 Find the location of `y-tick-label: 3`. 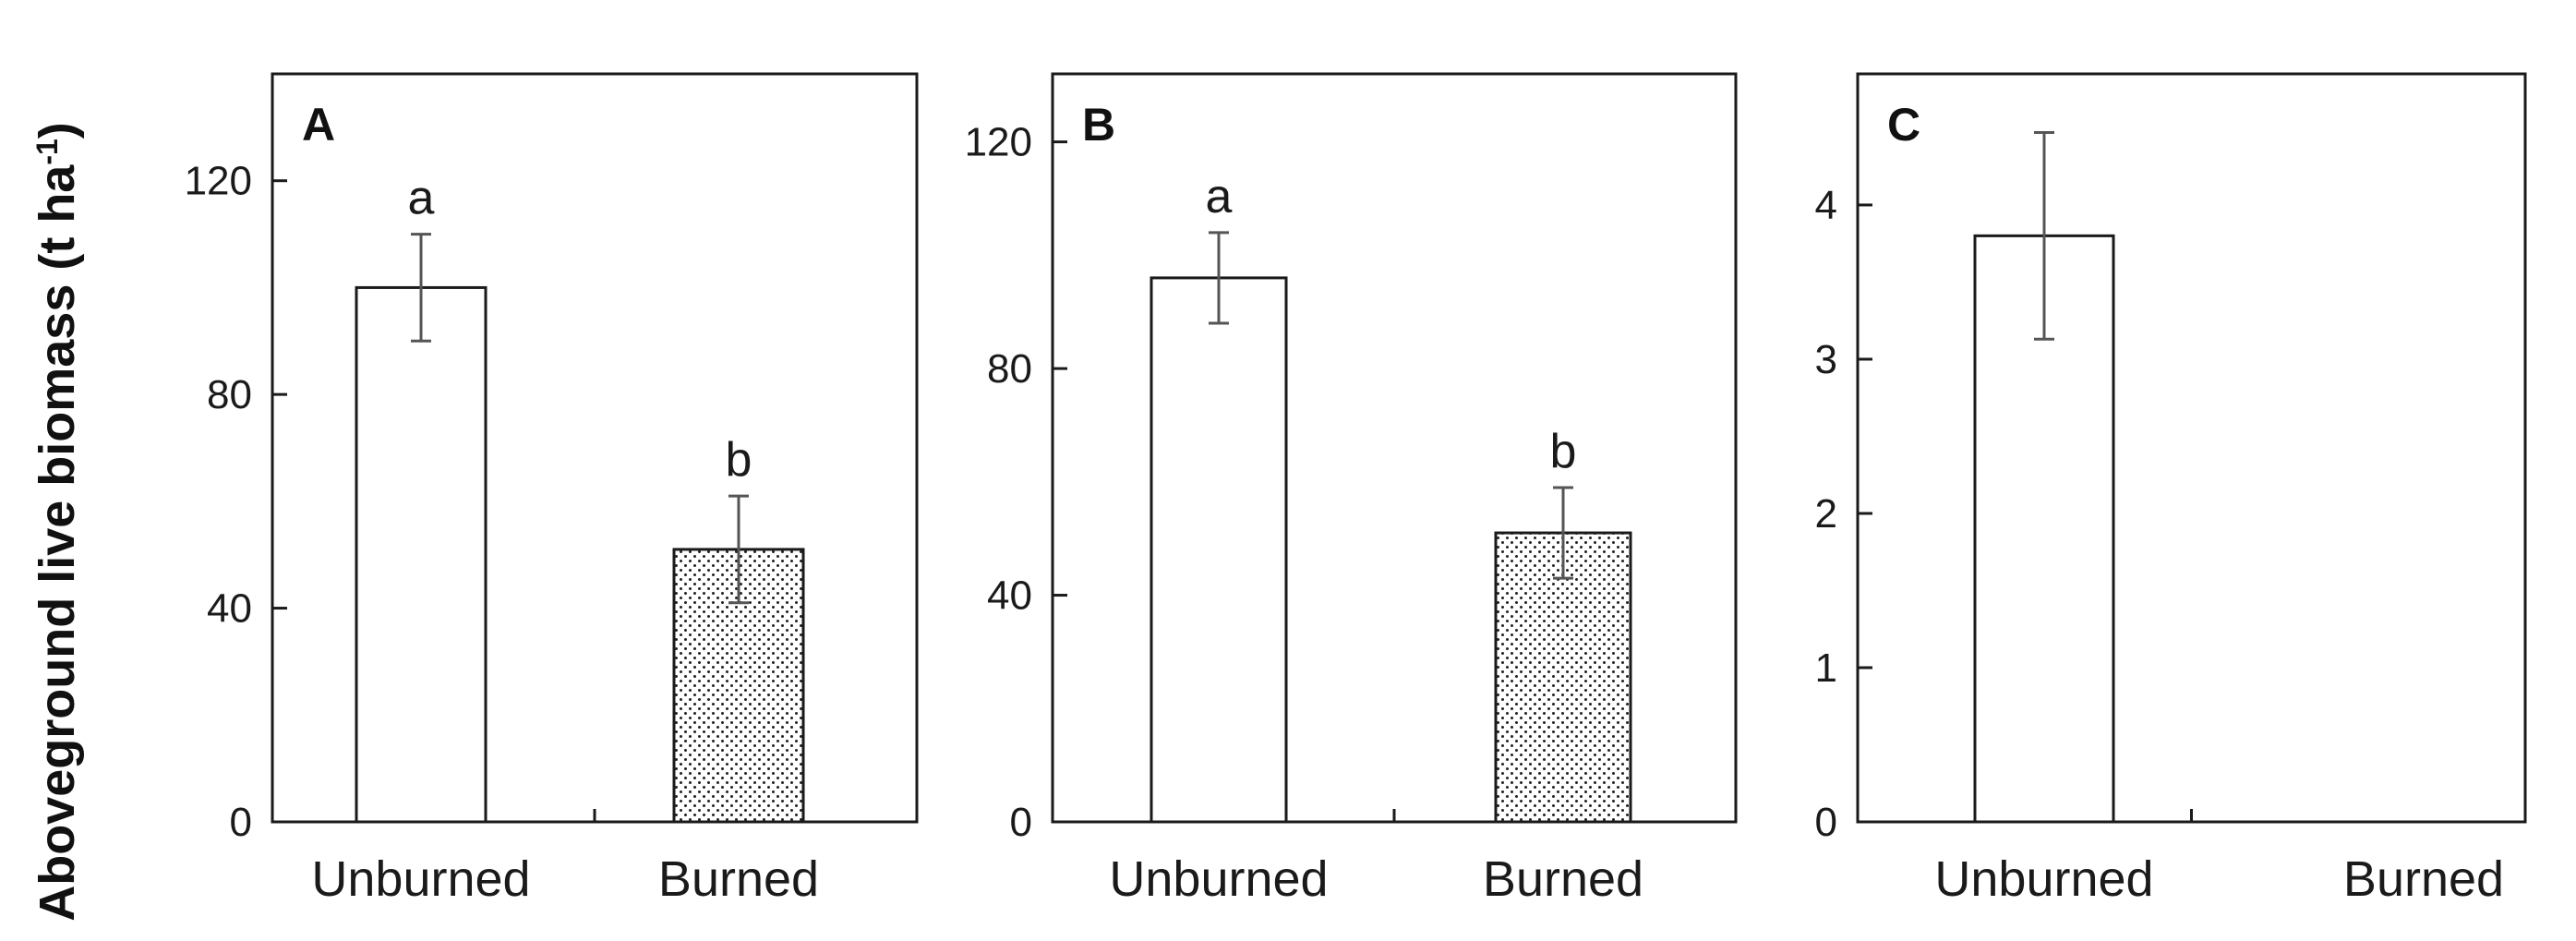

y-tick-label: 3 is located at coordinates (1826, 359).